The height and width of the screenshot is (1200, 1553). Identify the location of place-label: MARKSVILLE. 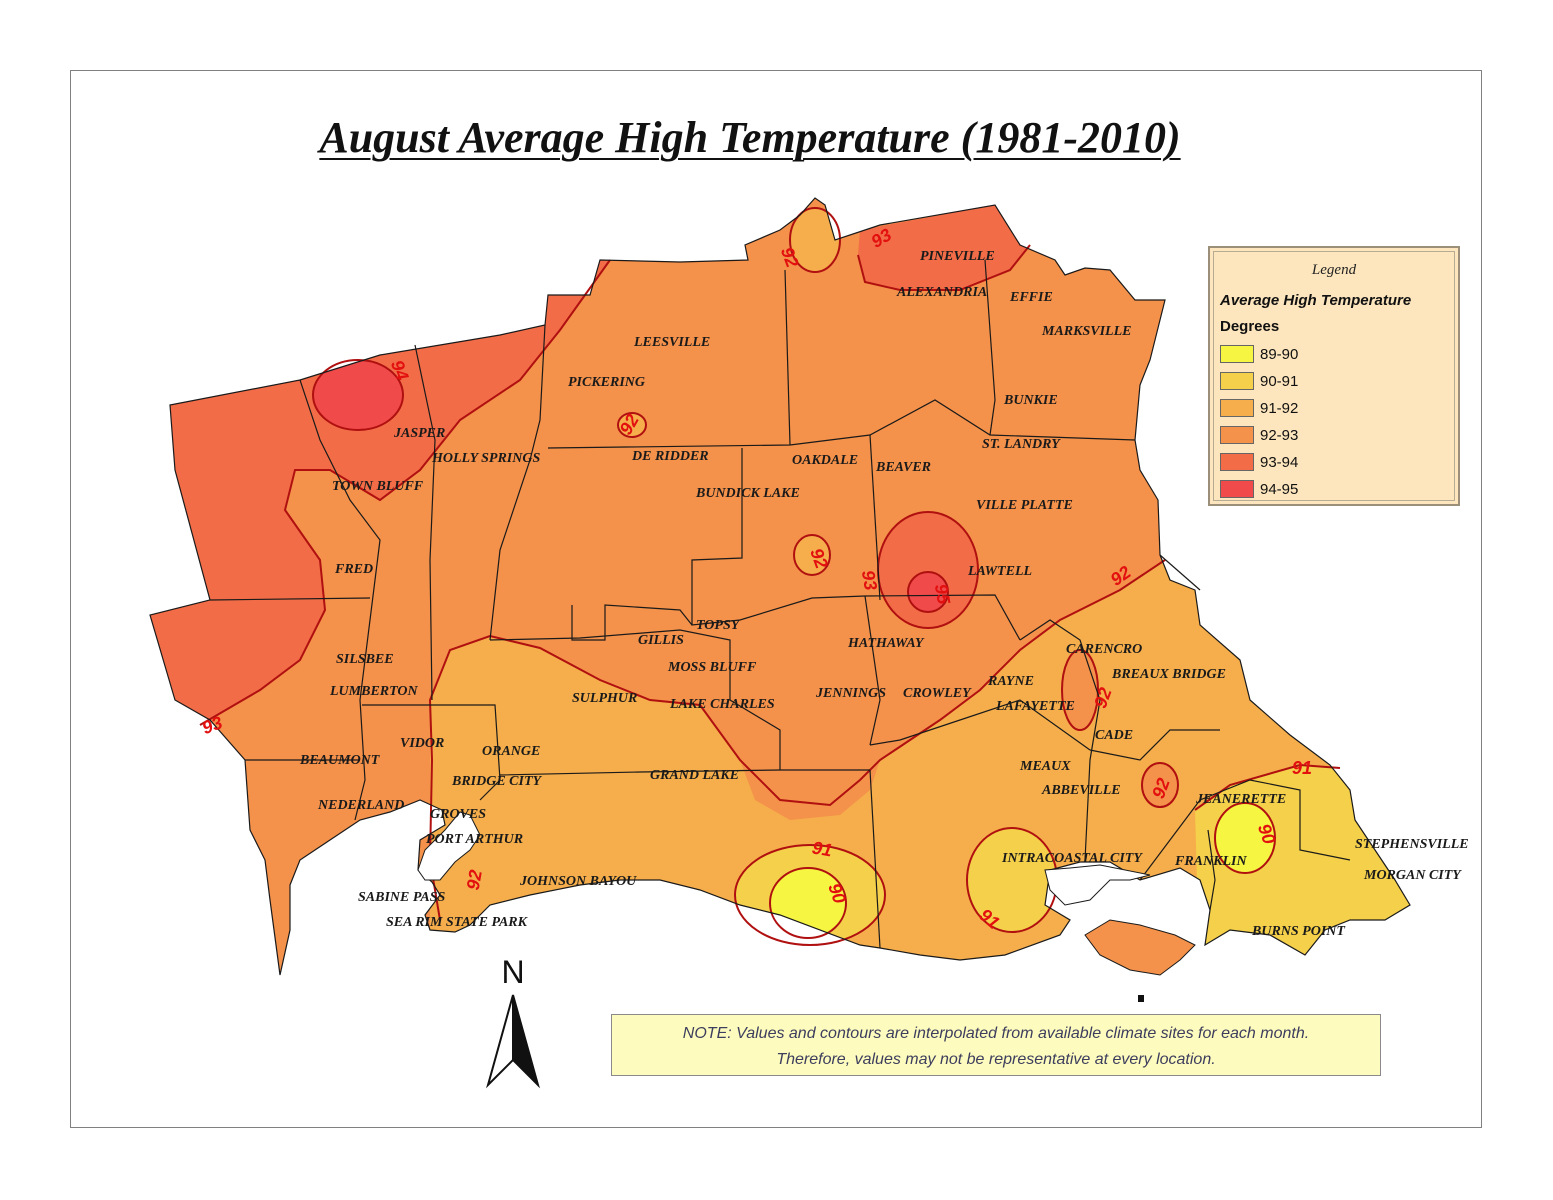
(1086, 331).